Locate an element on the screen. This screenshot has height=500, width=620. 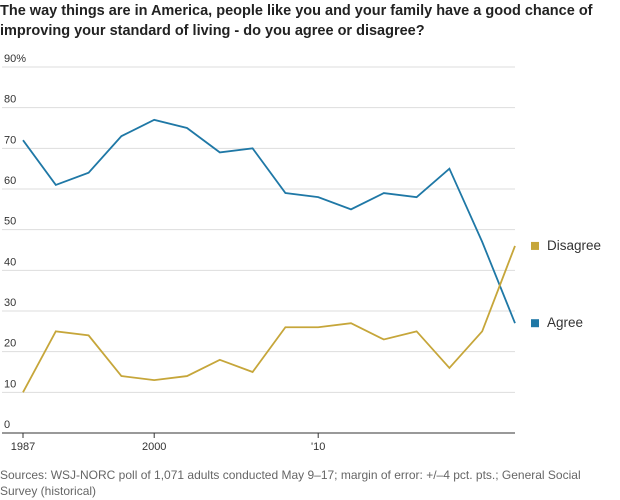
y-tick-label: 90% is located at coordinates (15, 59).